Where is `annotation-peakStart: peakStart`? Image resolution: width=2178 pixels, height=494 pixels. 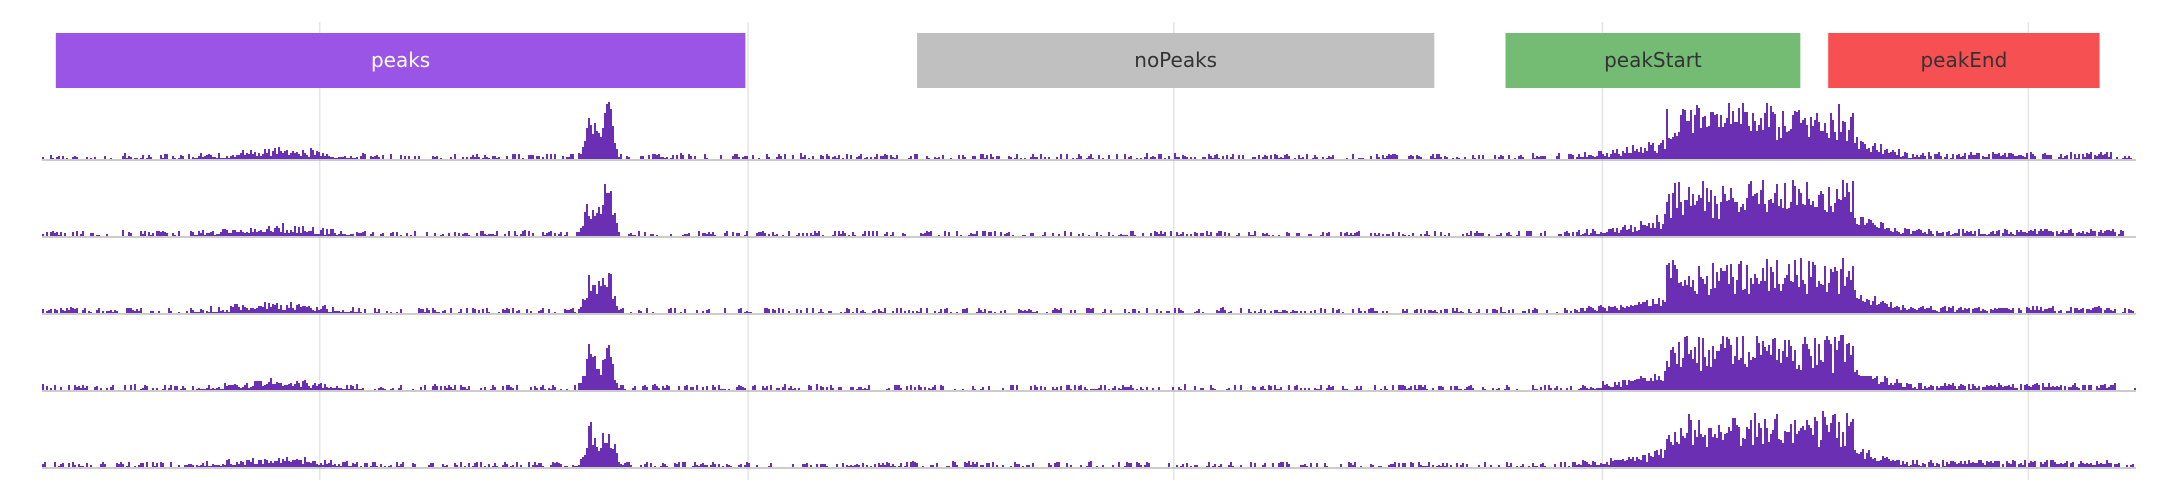
annotation-peakStart: peakStart is located at coordinates (1653, 60).